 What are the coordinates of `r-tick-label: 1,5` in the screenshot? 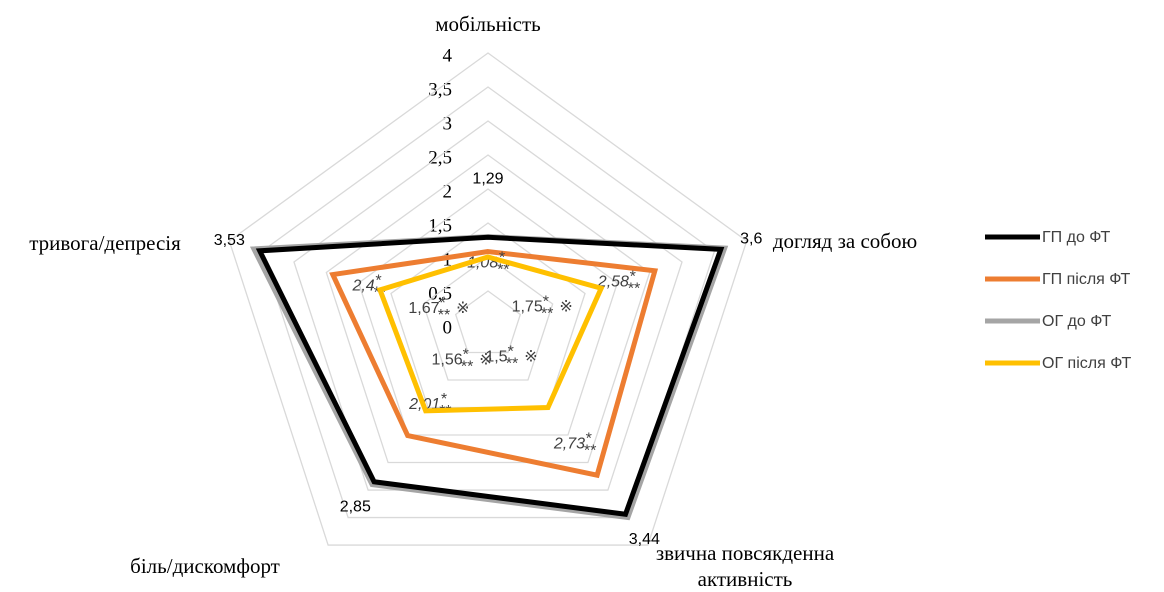 It's located at (440, 225).